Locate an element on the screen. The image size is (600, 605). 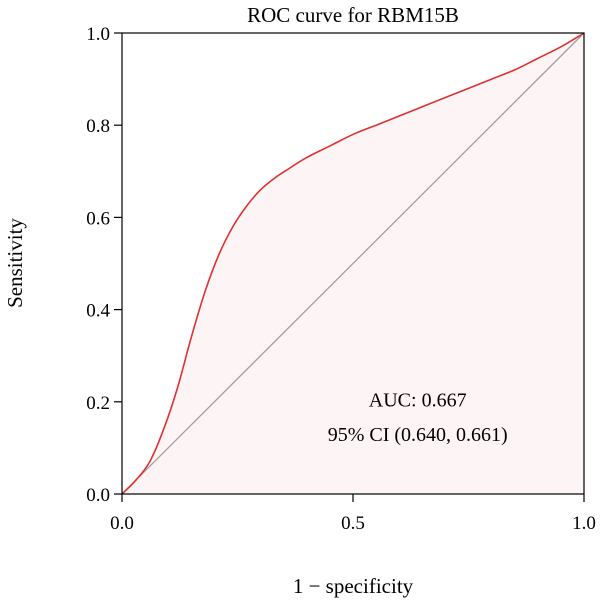
x-tick-label: 1.0 is located at coordinates (584, 523).